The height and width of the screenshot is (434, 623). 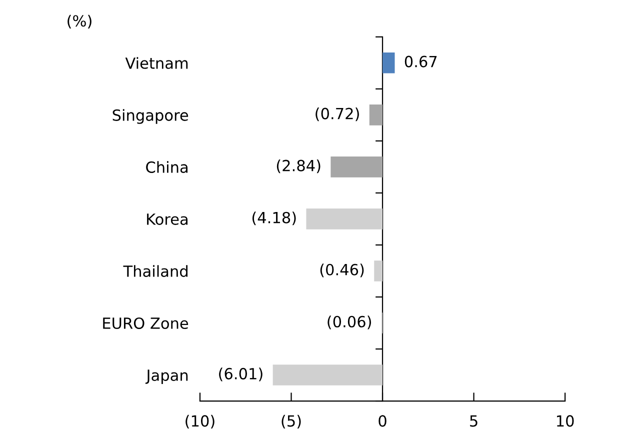 I want to click on data-label: 0.67, so click(x=420, y=62).